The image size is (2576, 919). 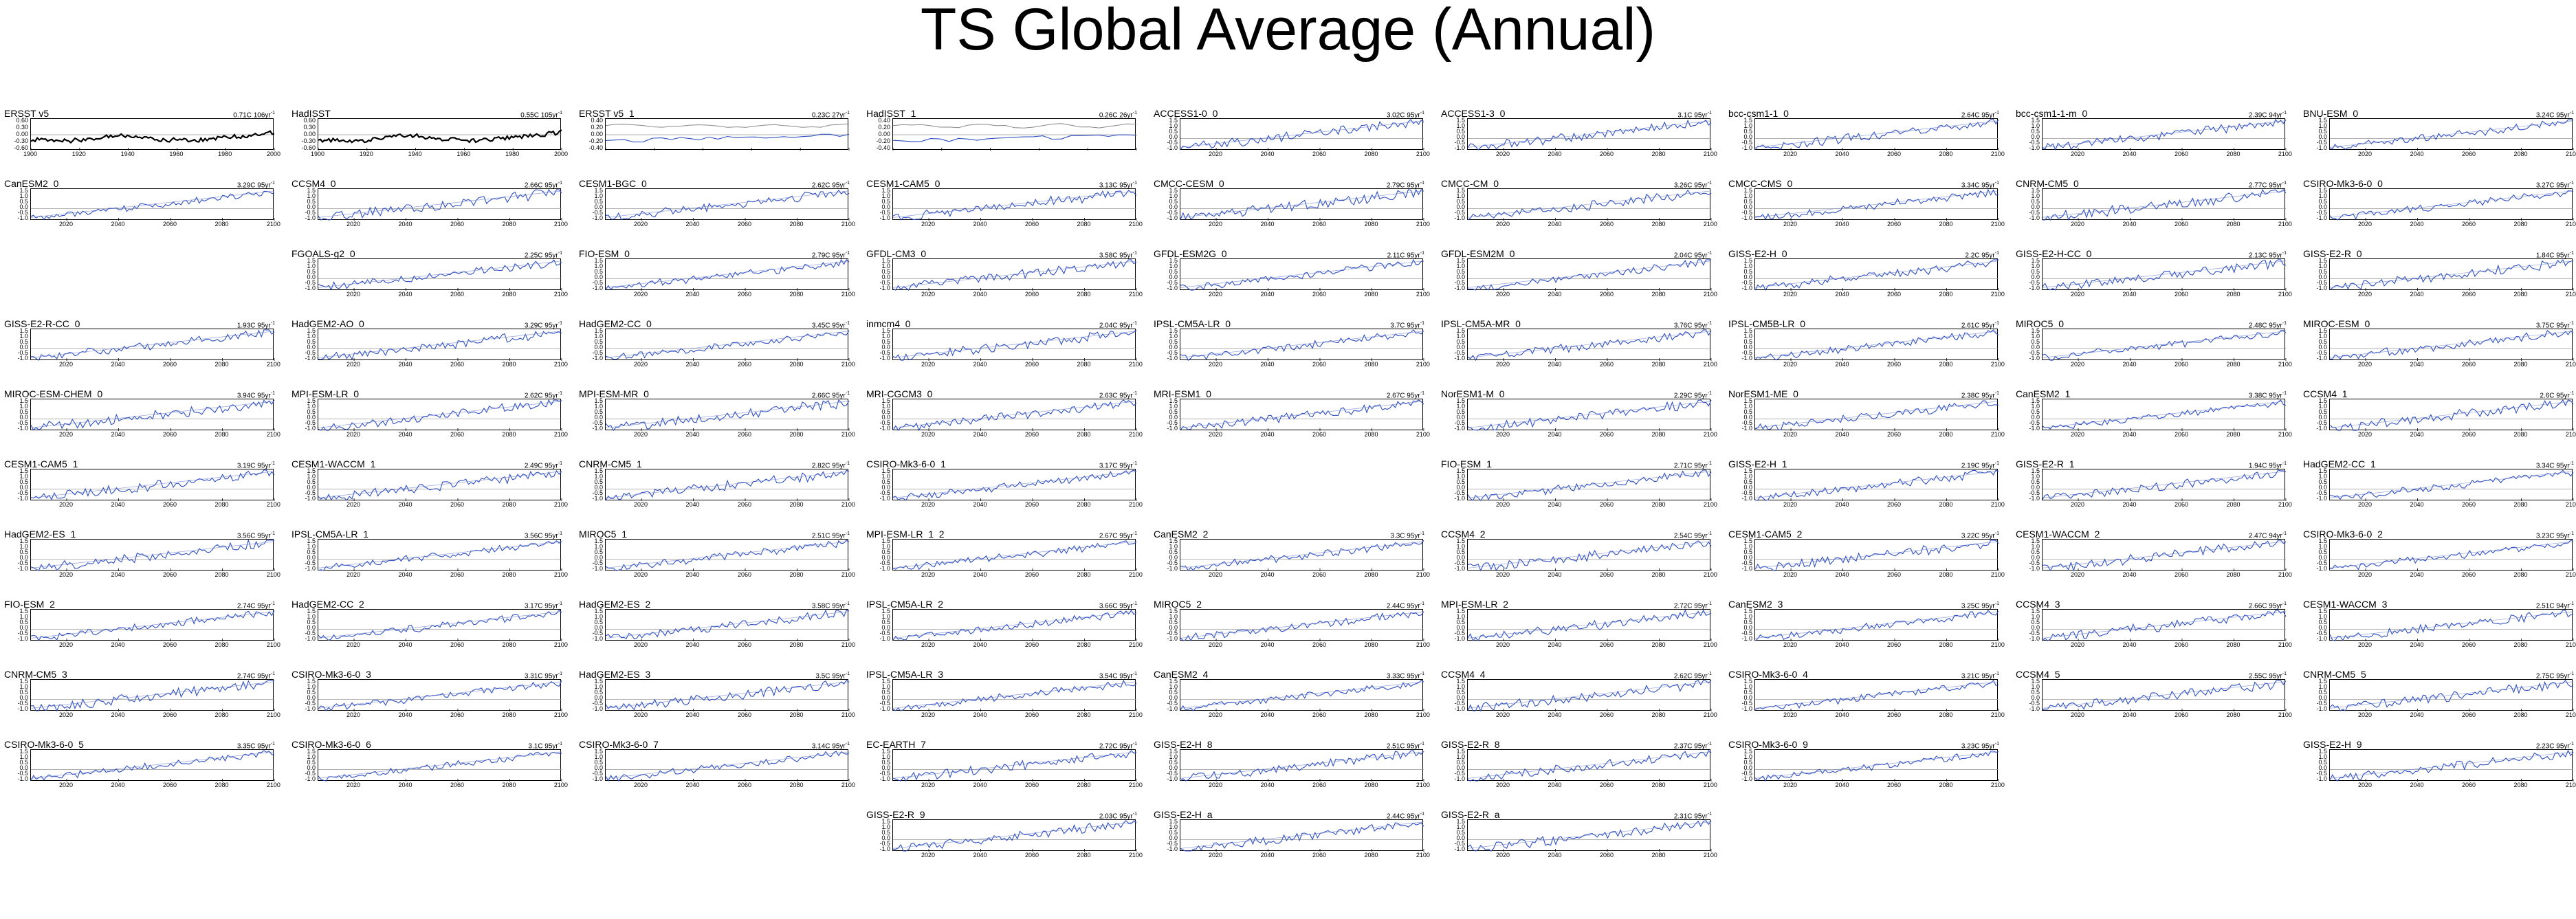 I want to click on y-tick-label: 0.30, so click(x=22, y=127).